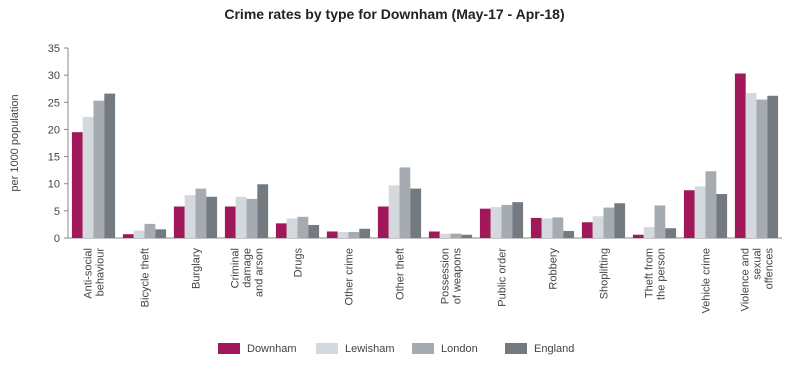  What do you see at coordinates (401, 274) in the screenshot?
I see `x-category-label: Other theft` at bounding box center [401, 274].